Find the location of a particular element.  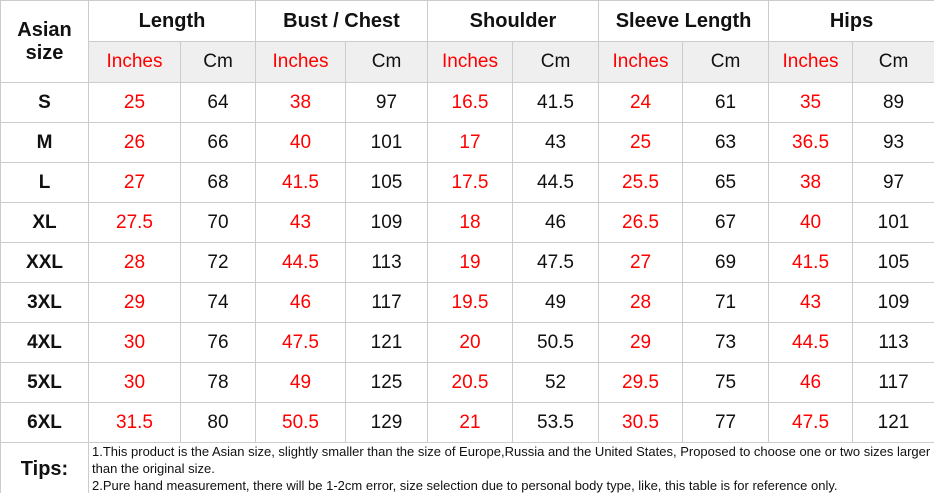

unit-header-hips-cm: Cm is located at coordinates (893, 62).